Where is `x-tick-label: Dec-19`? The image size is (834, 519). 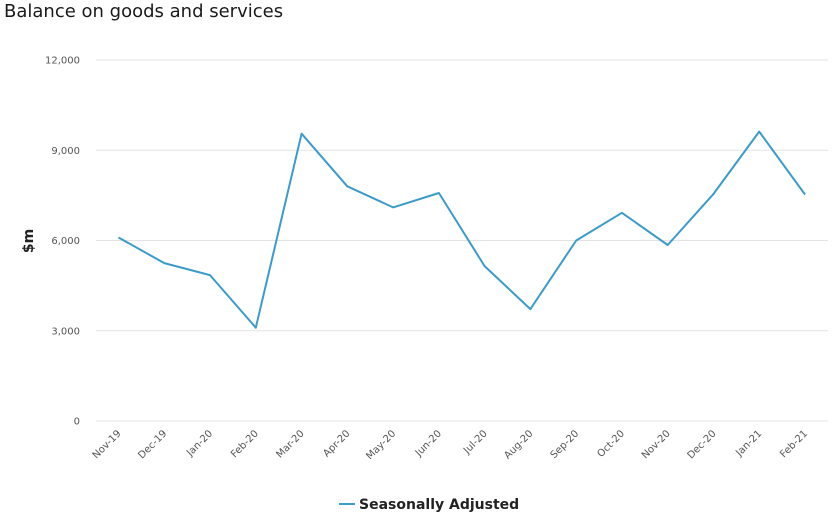
x-tick-label: Dec-19 is located at coordinates (152, 444).